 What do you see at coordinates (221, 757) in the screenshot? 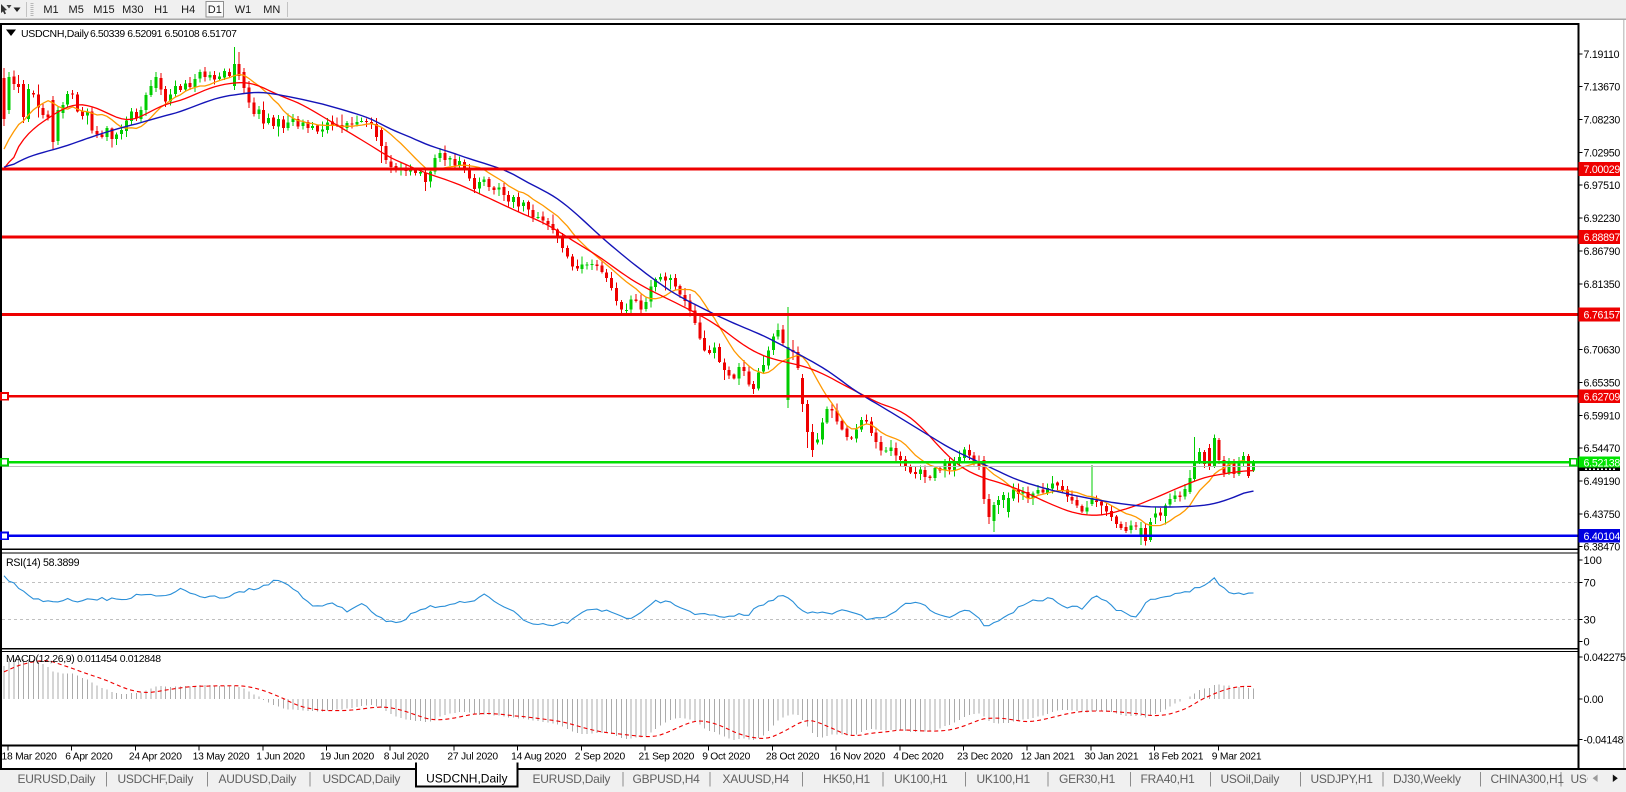
I see `svg-text: 13 May 2020` at bounding box center [221, 757].